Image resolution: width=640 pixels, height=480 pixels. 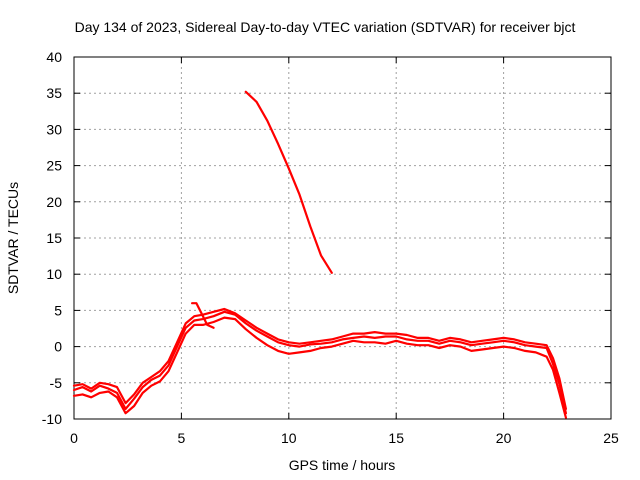 What do you see at coordinates (56, 383) in the screenshot?
I see `y-tick-label: -5` at bounding box center [56, 383].